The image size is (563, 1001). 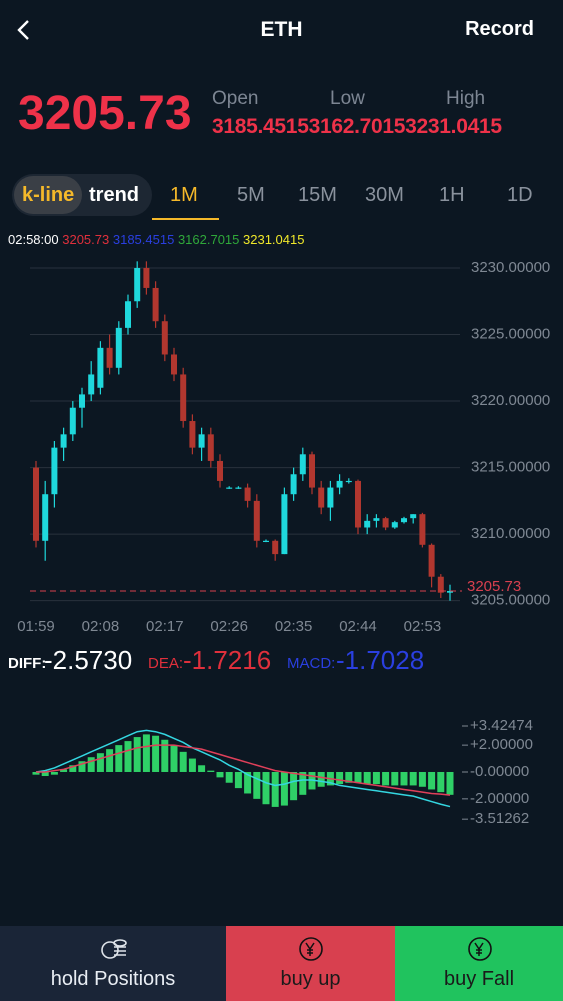 What do you see at coordinates (347, 98) in the screenshot?
I see `low-label: Low` at bounding box center [347, 98].